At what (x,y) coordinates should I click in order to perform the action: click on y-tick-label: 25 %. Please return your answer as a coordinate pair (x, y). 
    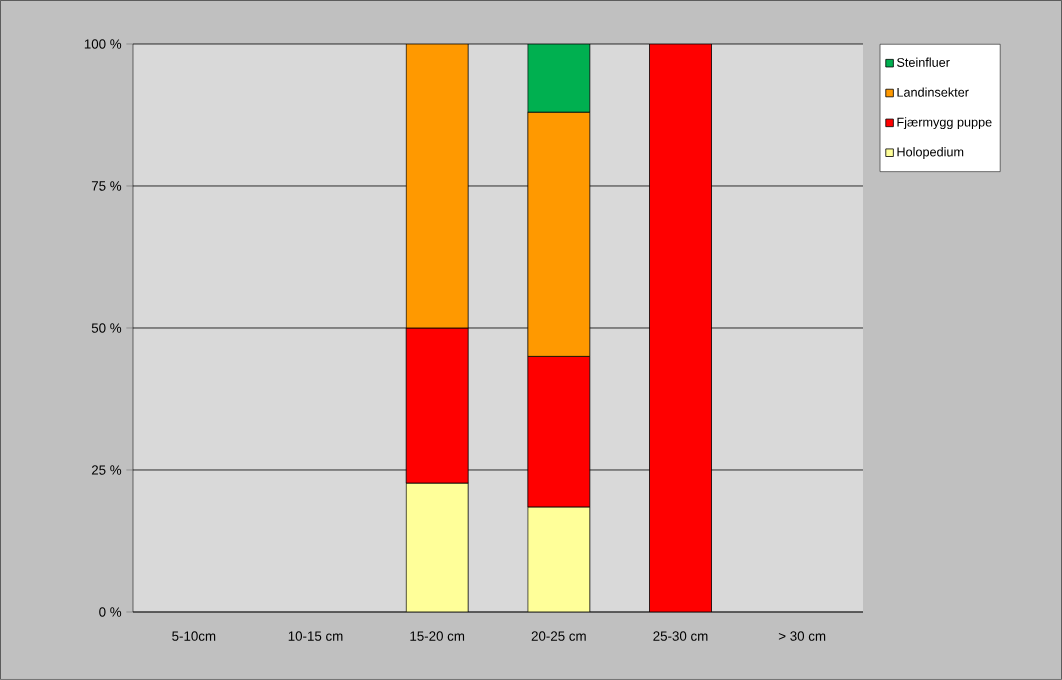
    Looking at the image, I should click on (106, 470).